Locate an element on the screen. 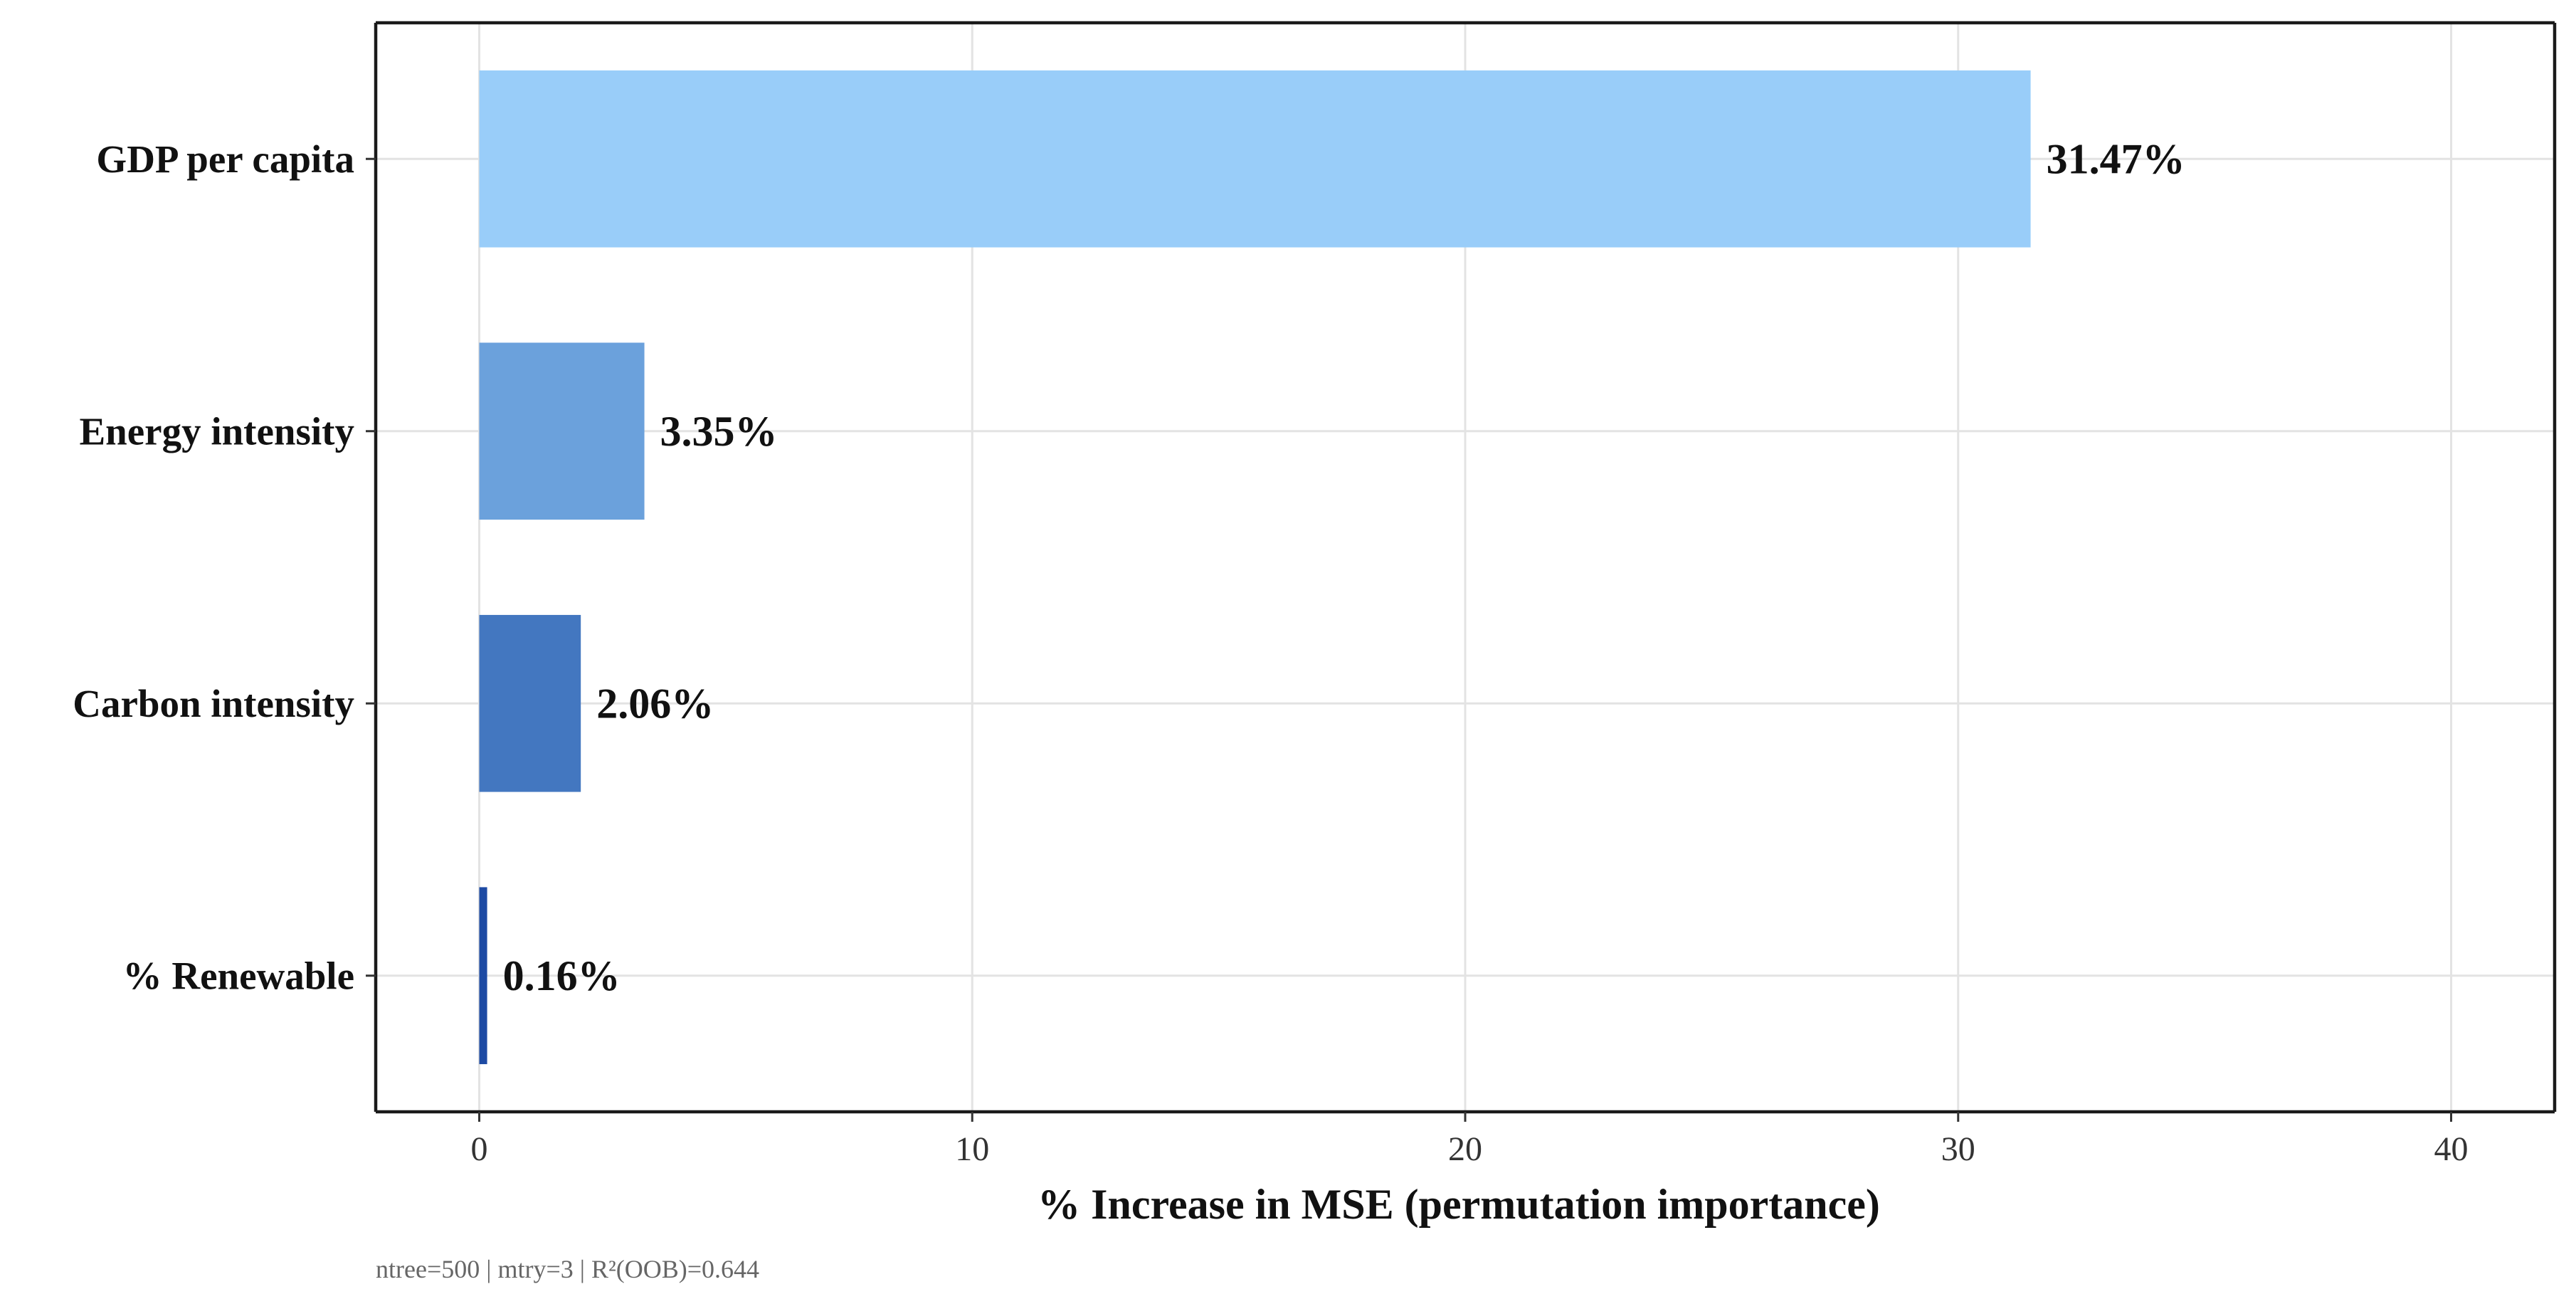 This screenshot has width=2576, height=1299. x-tick-label: 20 is located at coordinates (1465, 1149).